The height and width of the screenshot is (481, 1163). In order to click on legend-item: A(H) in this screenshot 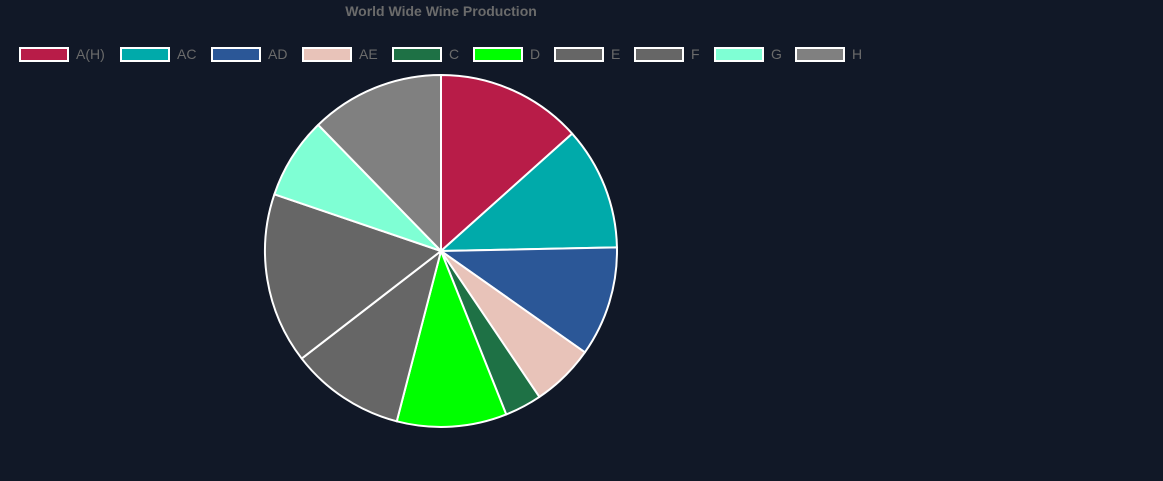, I will do `click(62, 54)`.